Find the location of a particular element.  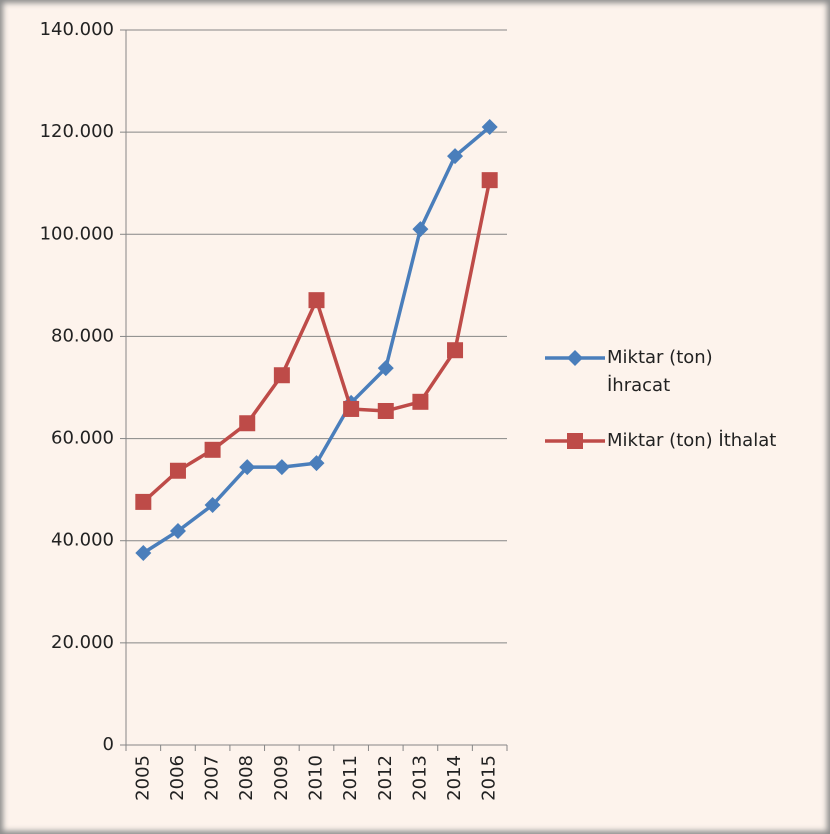

x-tick-label: 2009 is located at coordinates (281, 778).